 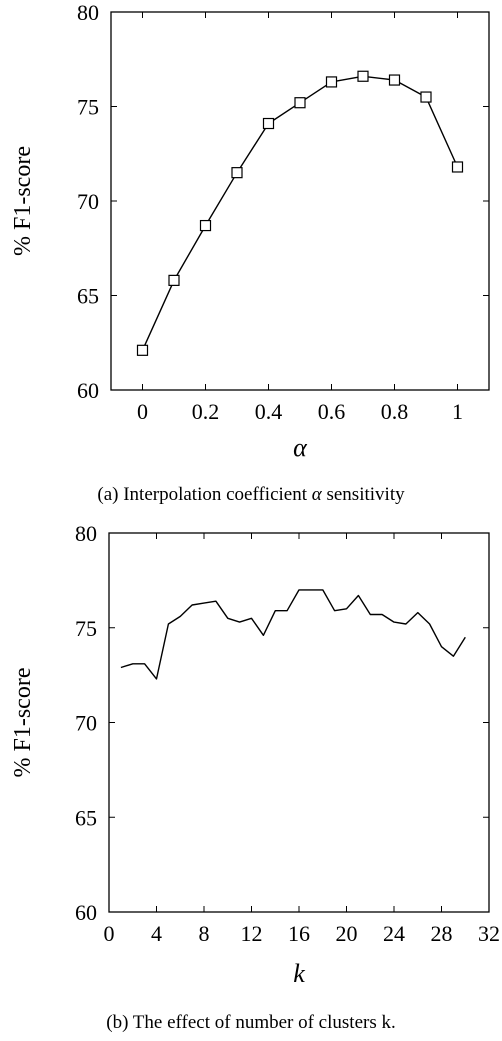 I want to click on chart2-caption: (b) The effect of number of clusters k., so click(x=250, y=1022).